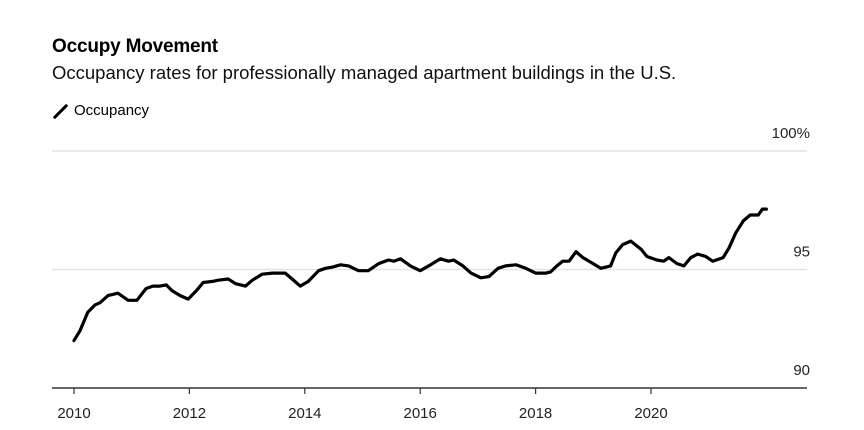  Describe the element at coordinates (189, 413) in the screenshot. I see `x-tick-label-2012: 2012` at that location.